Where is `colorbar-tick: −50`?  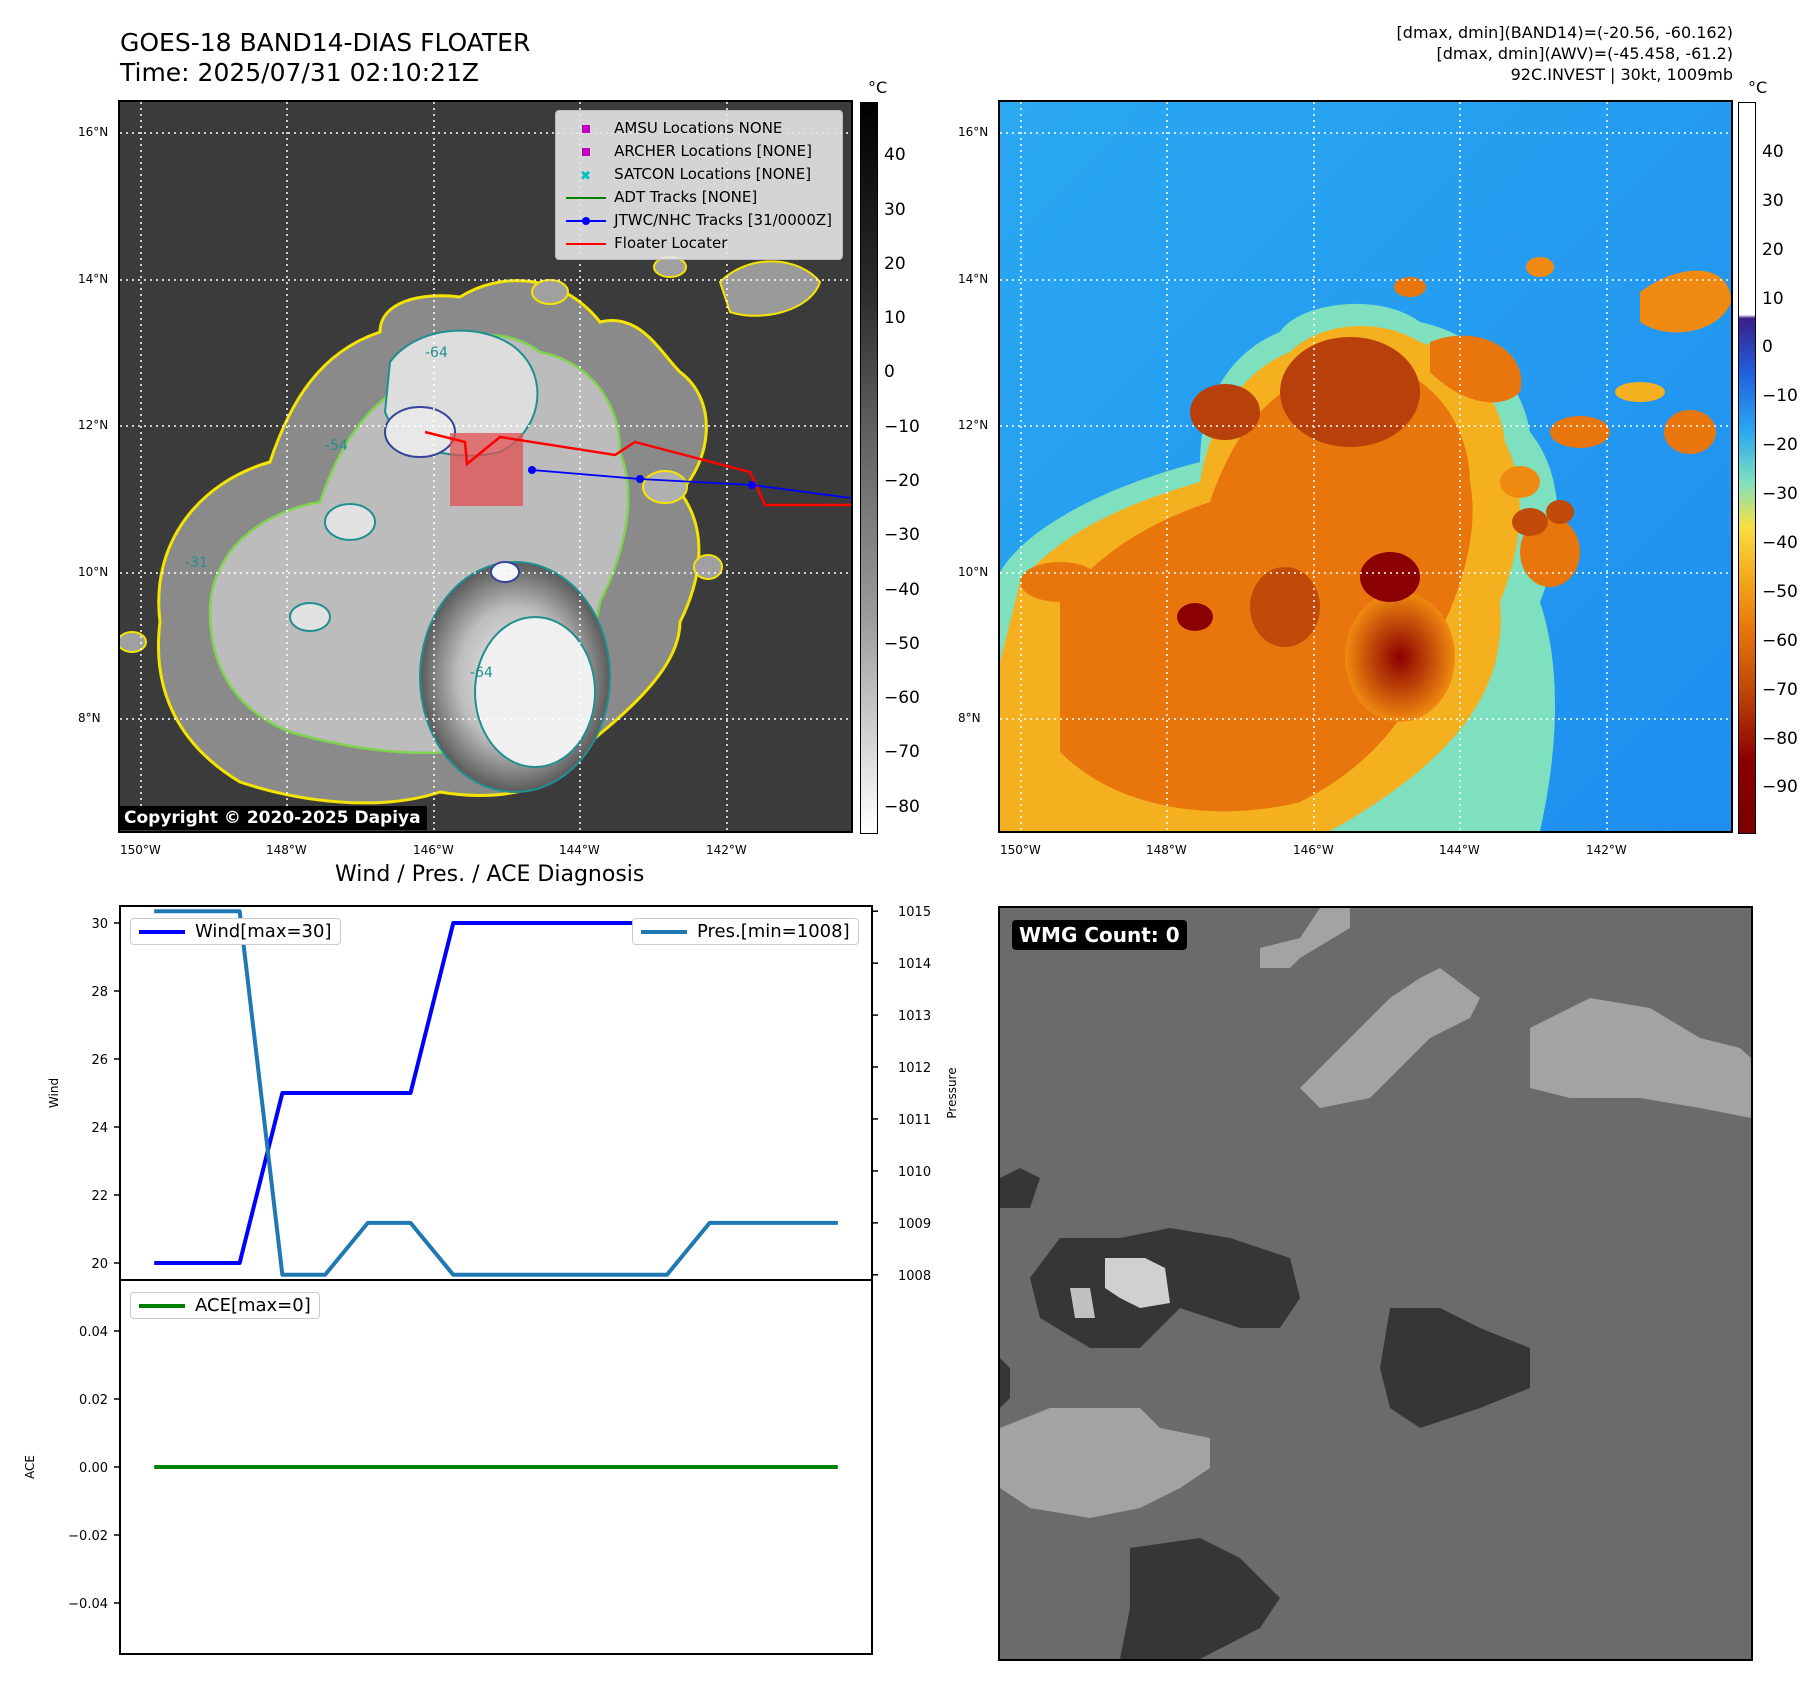
colorbar-tick: −50 is located at coordinates (1780, 592).